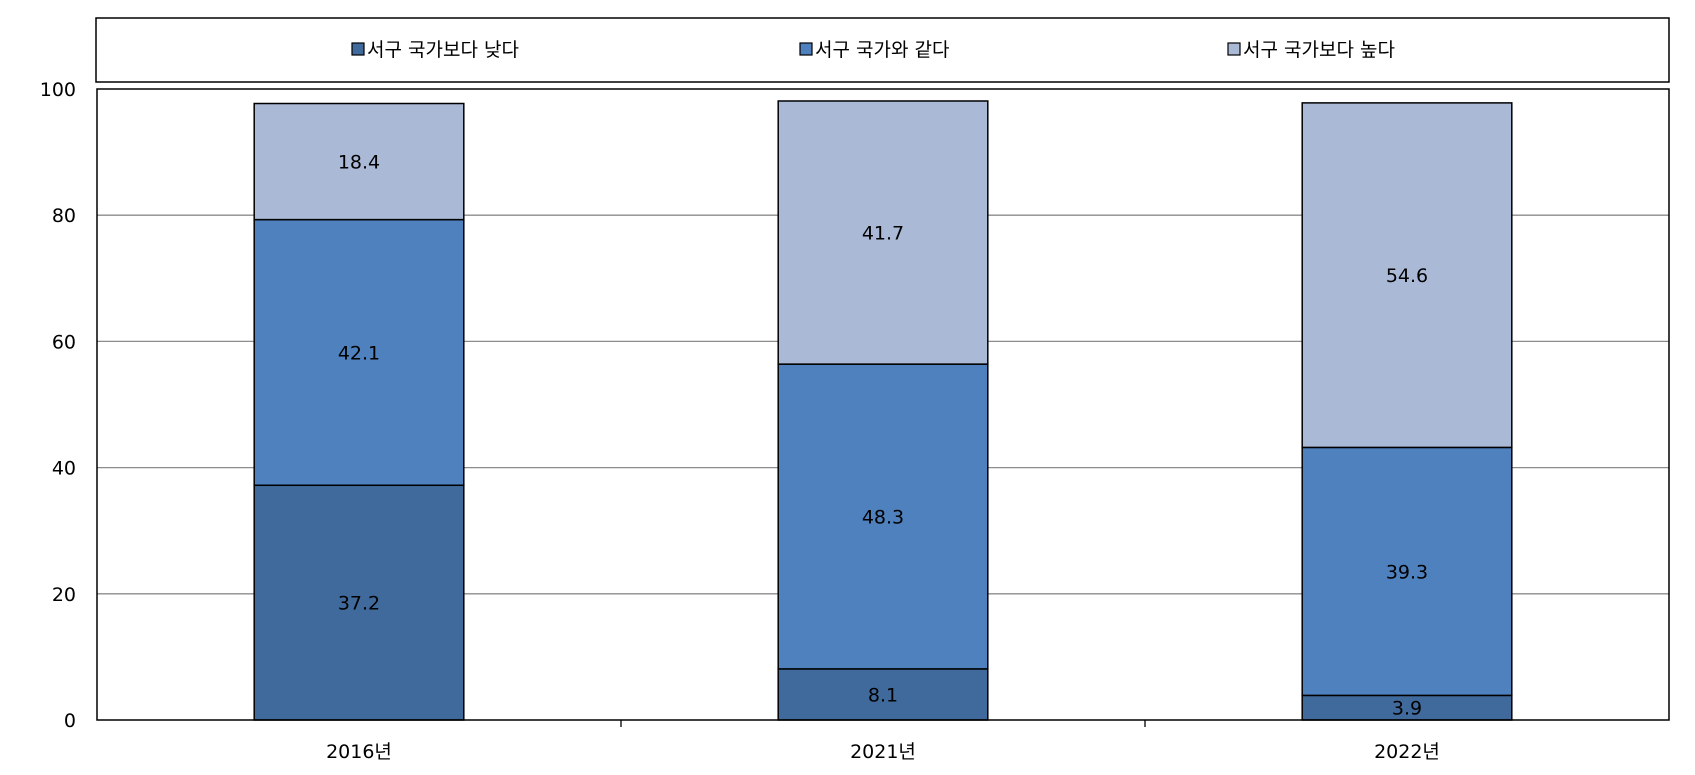 The height and width of the screenshot is (775, 1695). Describe the element at coordinates (64, 469) in the screenshot. I see `y-tick-label: 40` at that location.